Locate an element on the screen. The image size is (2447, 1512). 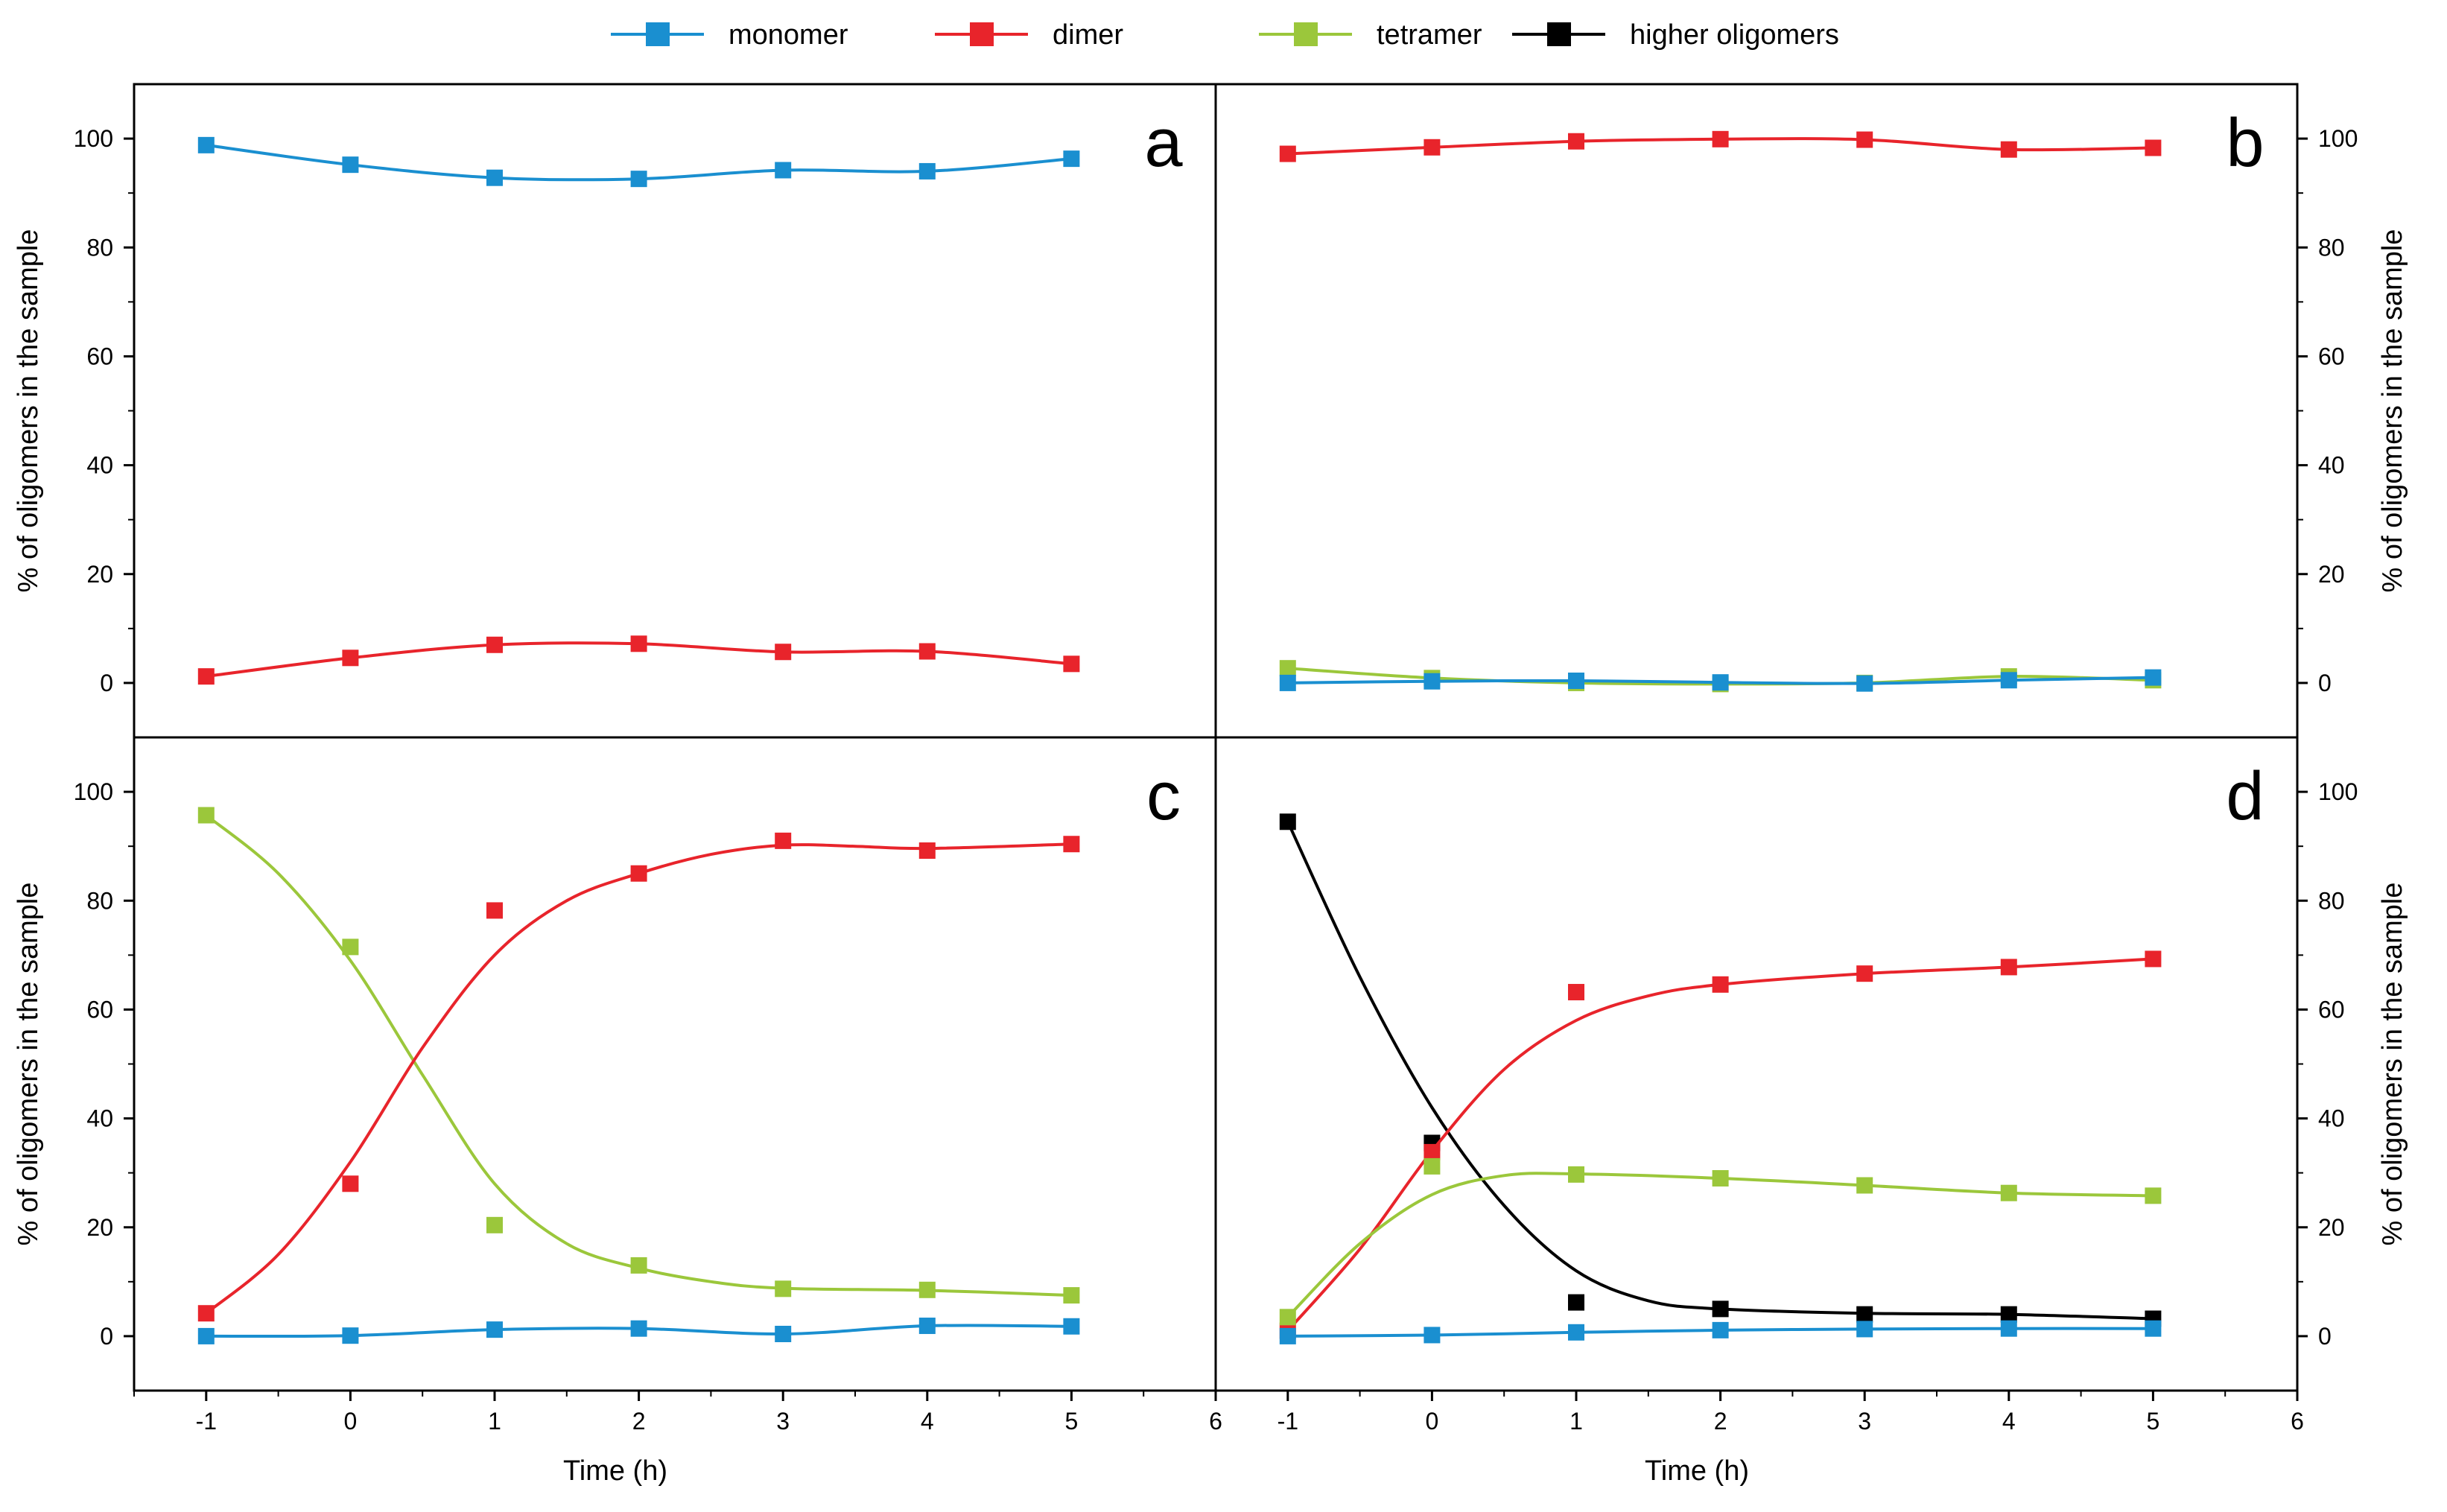
x-axis: -1 0 1 2 3 4 5 6 is located at coordinates (677, 1413).